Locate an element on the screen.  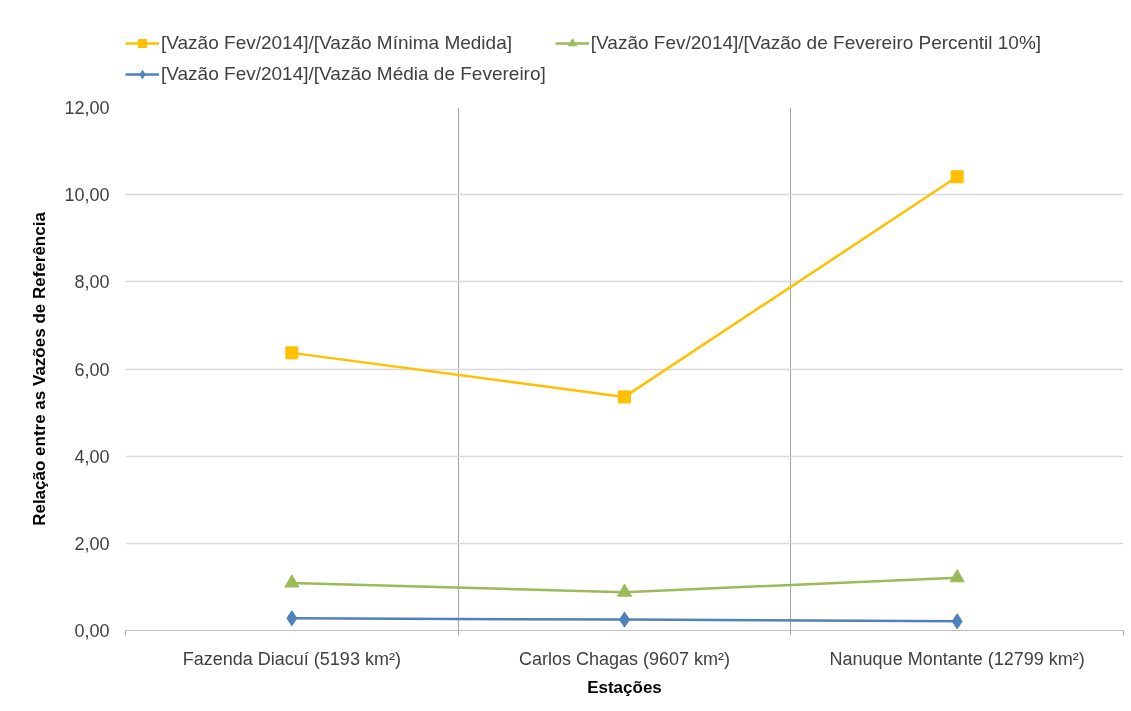
legend-label: [Vazão Fev/2014]/[Vazão Média de Fevereiro] is located at coordinates (353, 74).